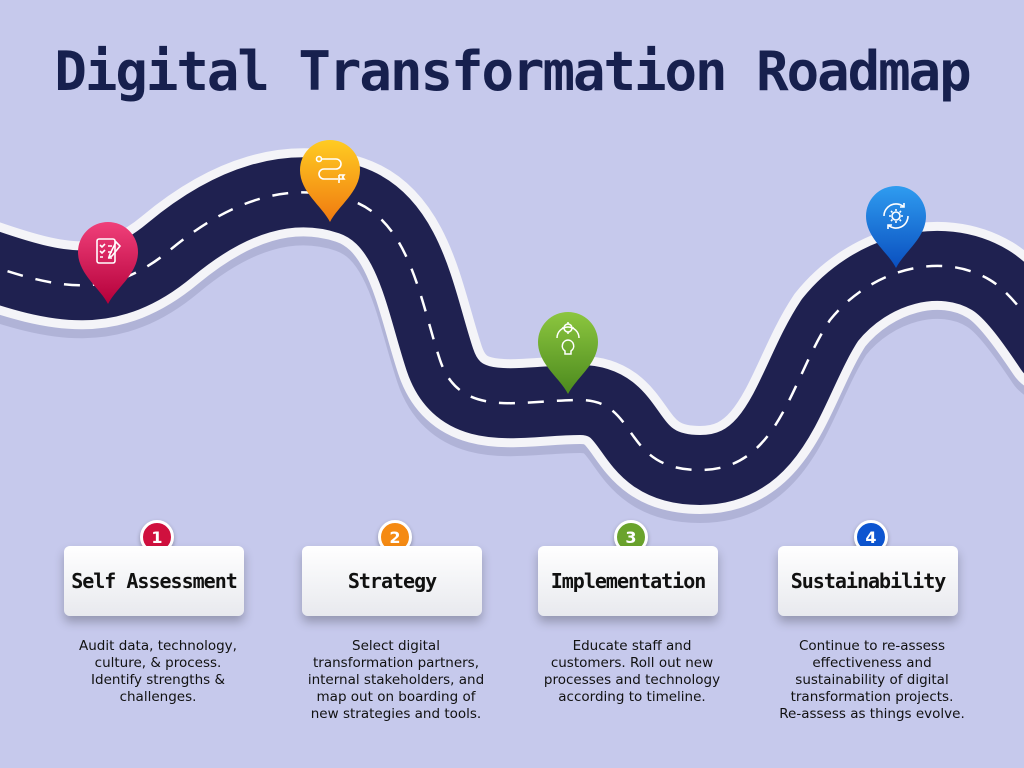 Image resolution: width=1024 pixels, height=768 pixels. What do you see at coordinates (108, 262) in the screenshot?
I see `pin-self-assessment` at bounding box center [108, 262].